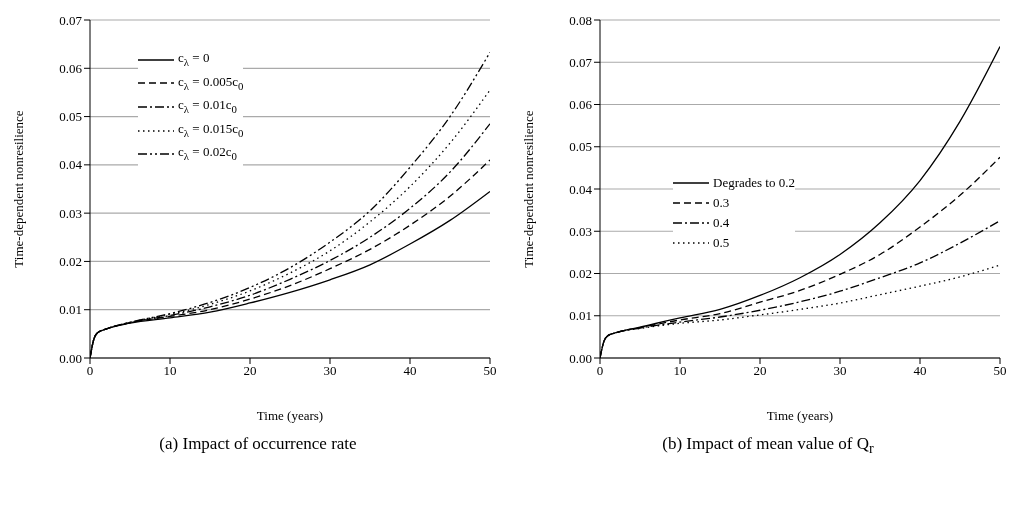 This screenshot has height=518, width=1031. What do you see at coordinates (194, 59) in the screenshot?
I see `legend-label: c$_{λ}$ = 0` at bounding box center [194, 59].